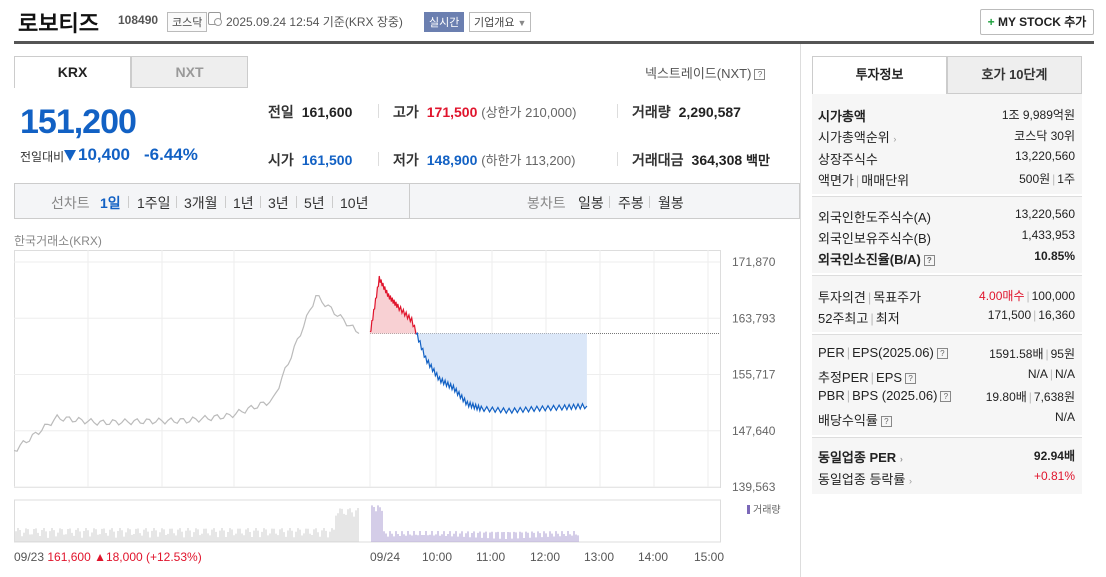  Describe the element at coordinates (385, 557) in the screenshot. I see `x-tick-label: 09/24` at that location.